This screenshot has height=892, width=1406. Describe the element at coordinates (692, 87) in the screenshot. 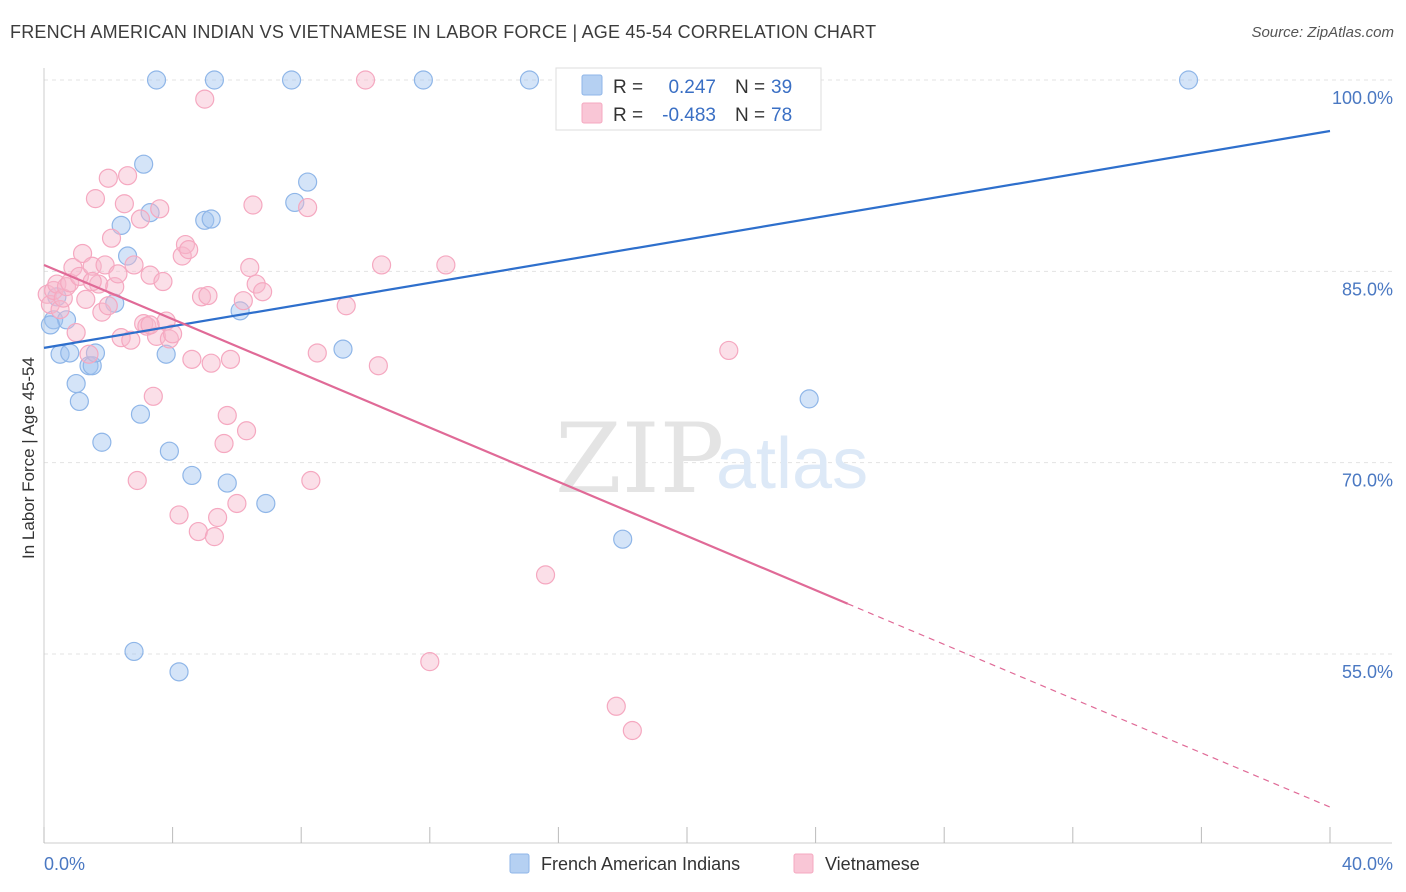

I see `legend-r-value-1: 0.247` at that location.